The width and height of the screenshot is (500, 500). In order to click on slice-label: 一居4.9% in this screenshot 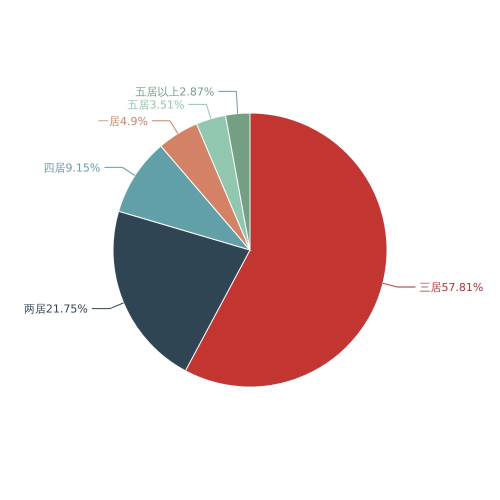, I will do `click(123, 121)`.